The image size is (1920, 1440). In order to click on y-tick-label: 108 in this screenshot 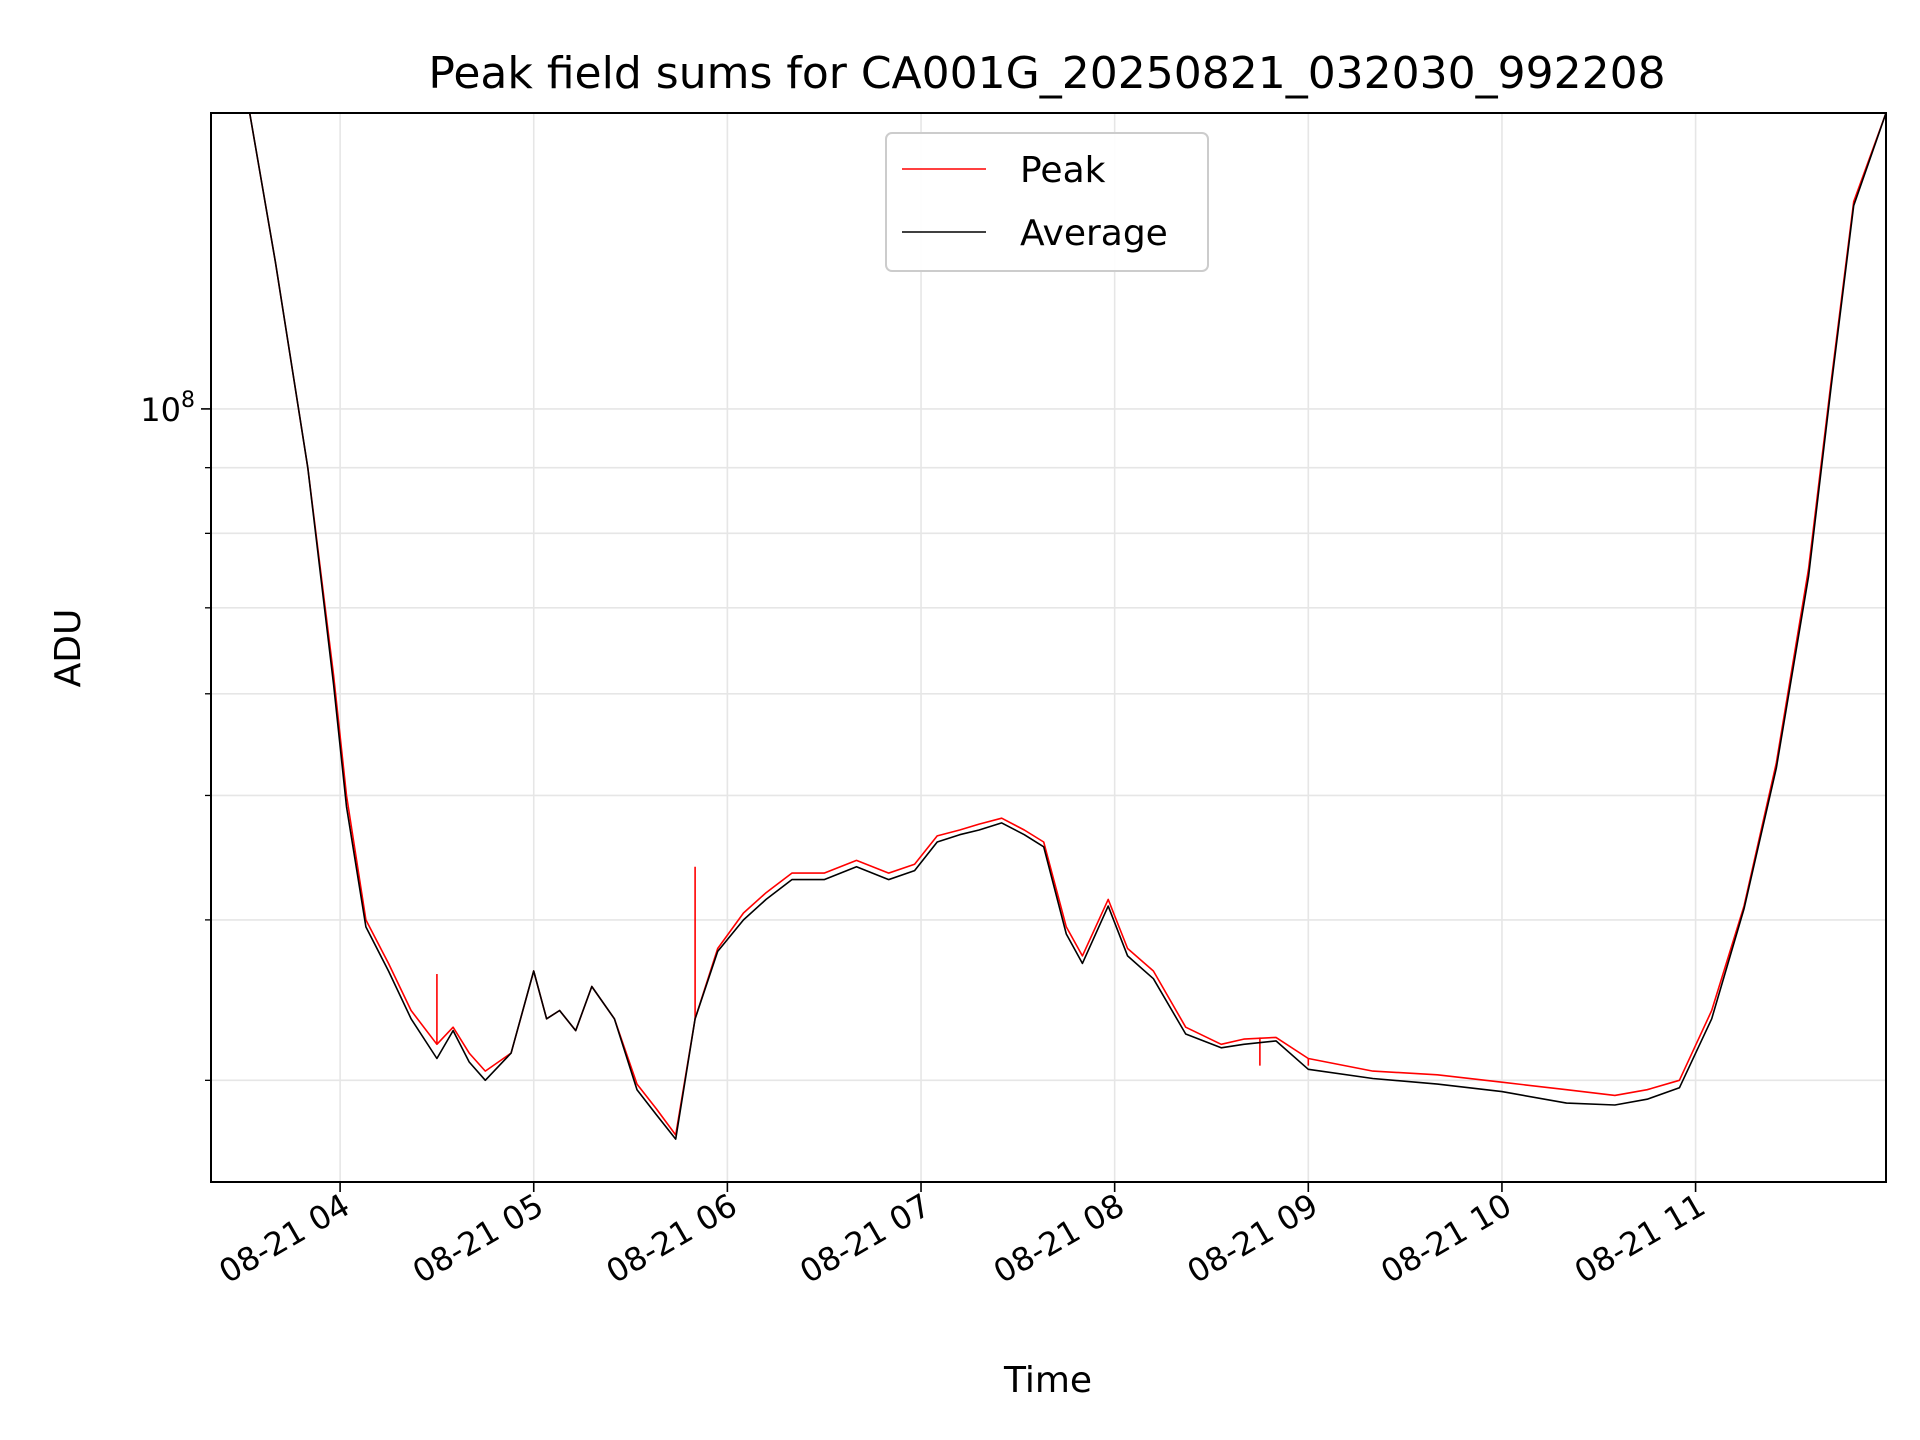, I will do `click(167, 408)`.